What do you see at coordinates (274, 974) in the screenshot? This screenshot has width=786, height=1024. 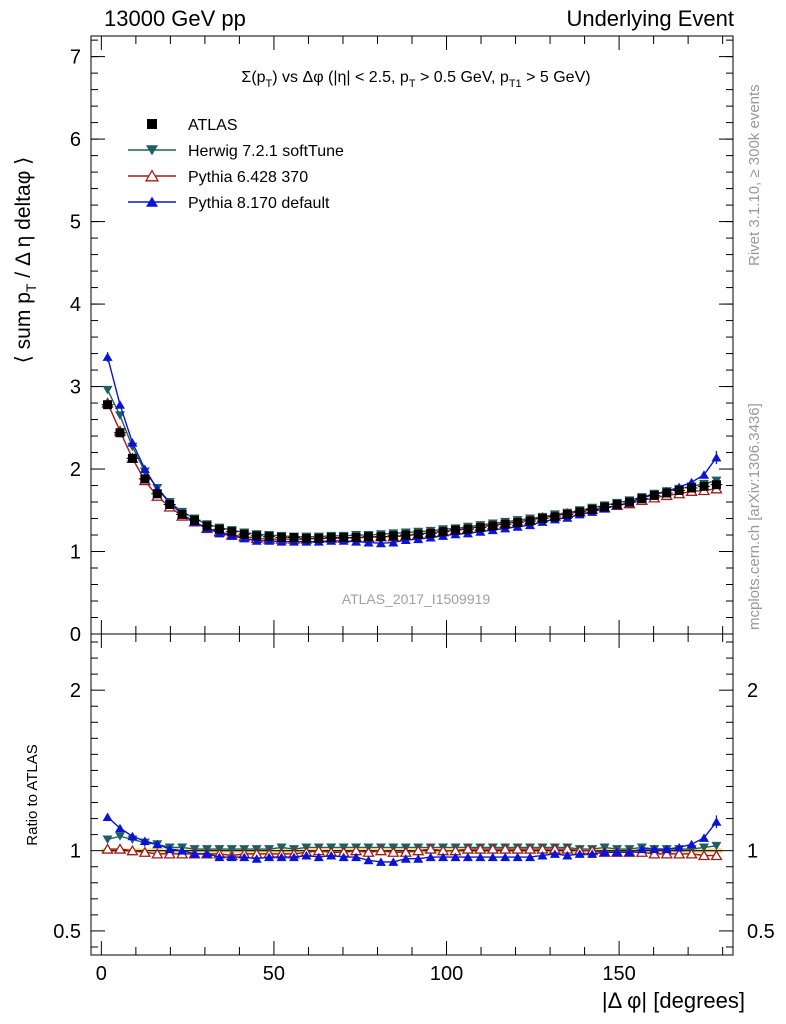 I see `x-tick-label: 50` at bounding box center [274, 974].